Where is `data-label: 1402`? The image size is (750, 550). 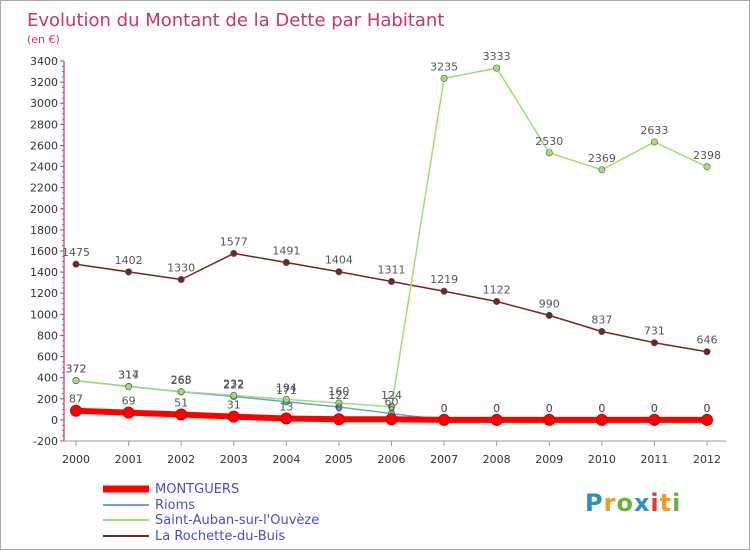
data-label: 1402 is located at coordinates (129, 260).